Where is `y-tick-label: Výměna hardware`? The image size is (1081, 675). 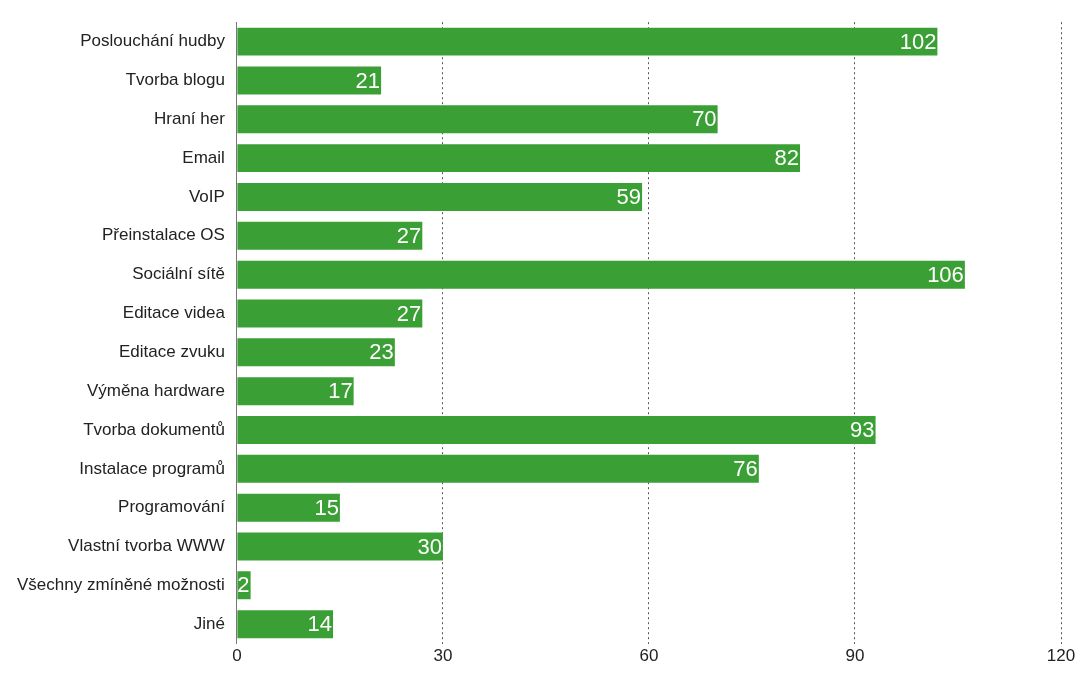 y-tick-label: Výměna hardware is located at coordinates (155, 390).